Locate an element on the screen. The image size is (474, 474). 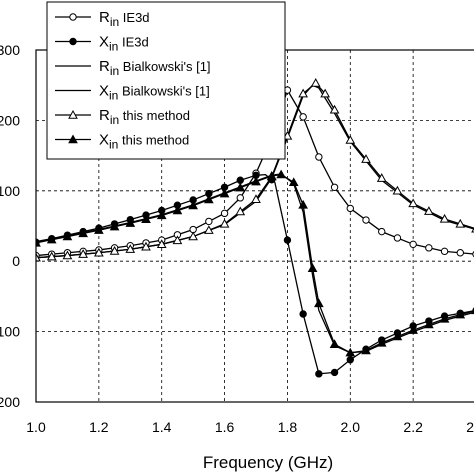
legend-item: Rin this method is located at coordinates (122, 117).